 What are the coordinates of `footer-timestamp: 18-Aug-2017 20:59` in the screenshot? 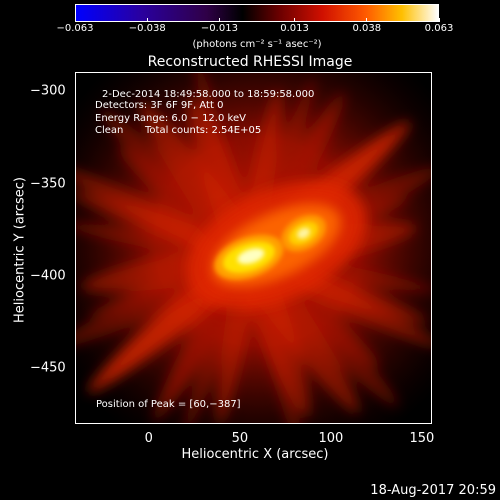 It's located at (433, 490).